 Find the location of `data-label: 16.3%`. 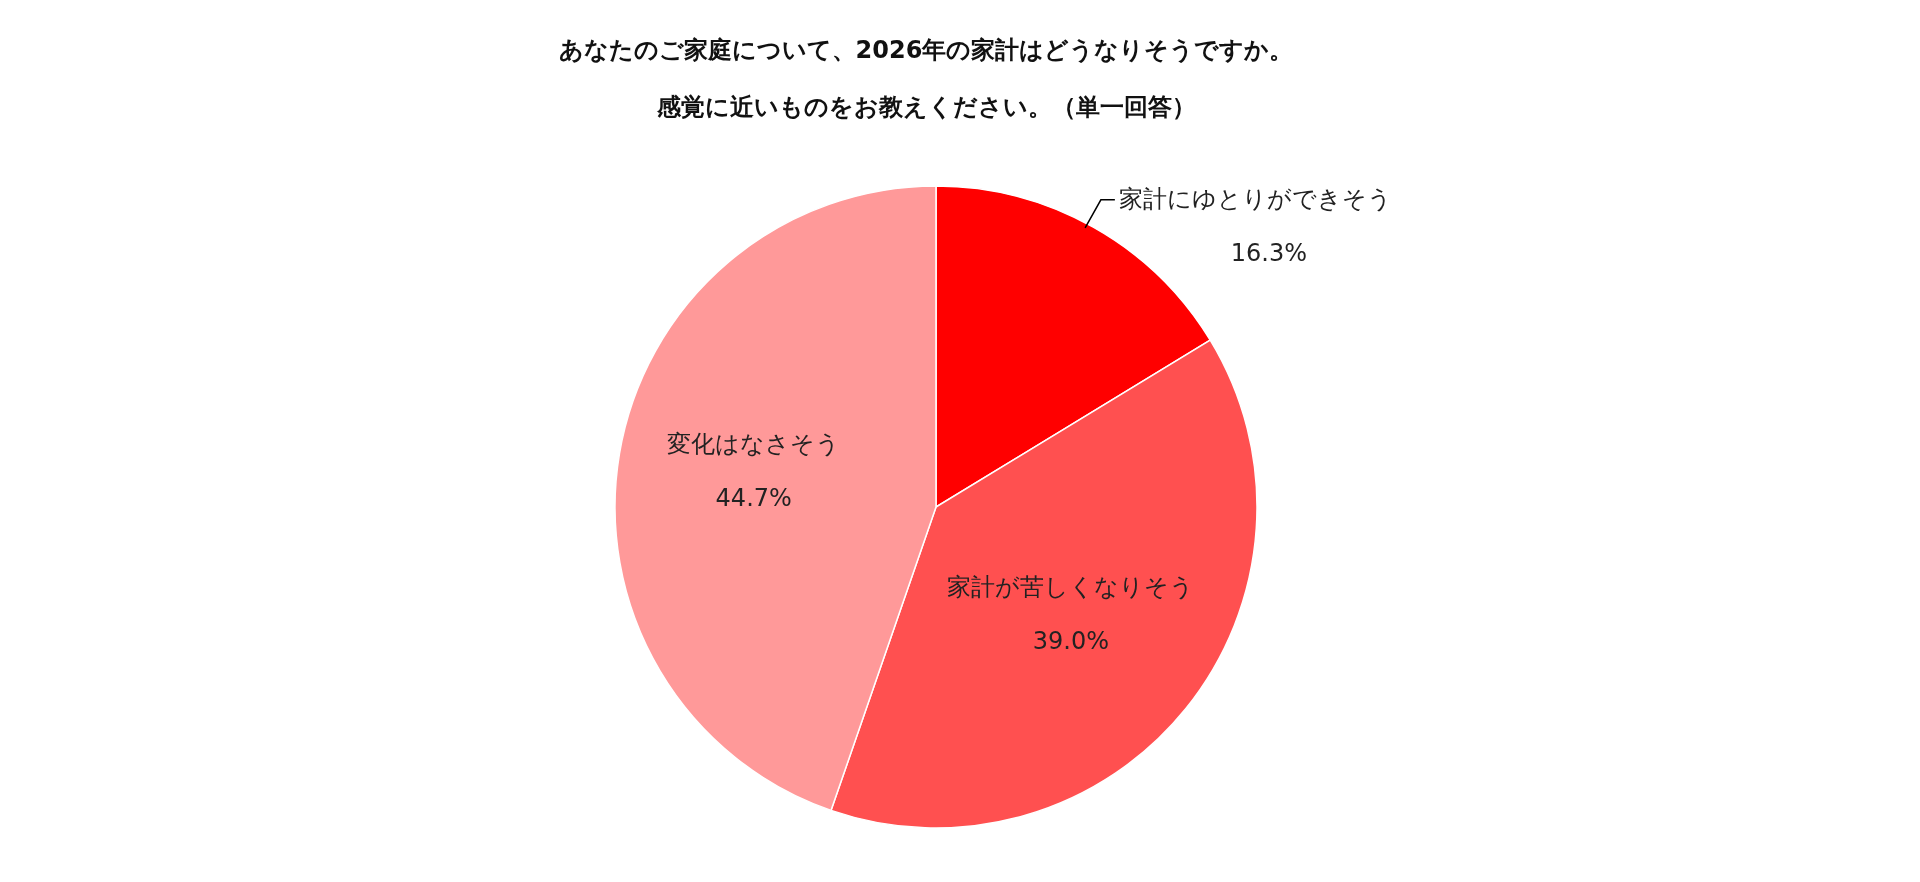

data-label: 16.3% is located at coordinates (1268, 252).